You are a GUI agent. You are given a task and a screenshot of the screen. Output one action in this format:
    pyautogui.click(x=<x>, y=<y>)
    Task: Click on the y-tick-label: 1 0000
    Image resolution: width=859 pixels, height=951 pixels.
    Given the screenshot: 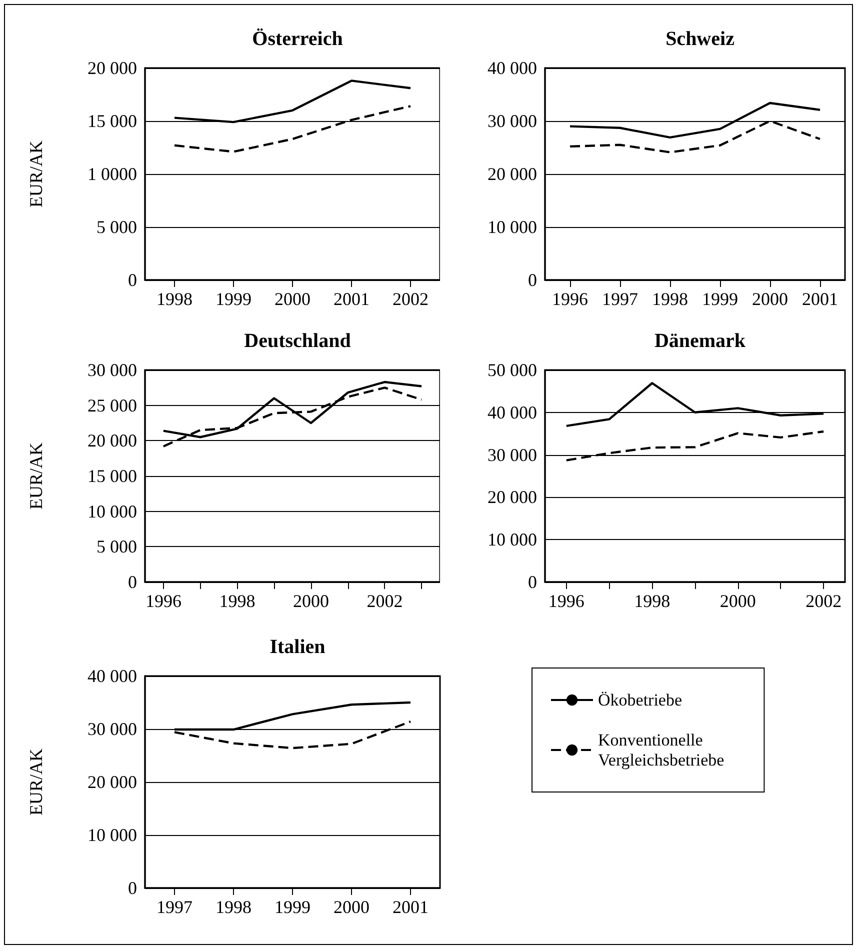 What is the action you would take?
    pyautogui.click(x=112, y=174)
    